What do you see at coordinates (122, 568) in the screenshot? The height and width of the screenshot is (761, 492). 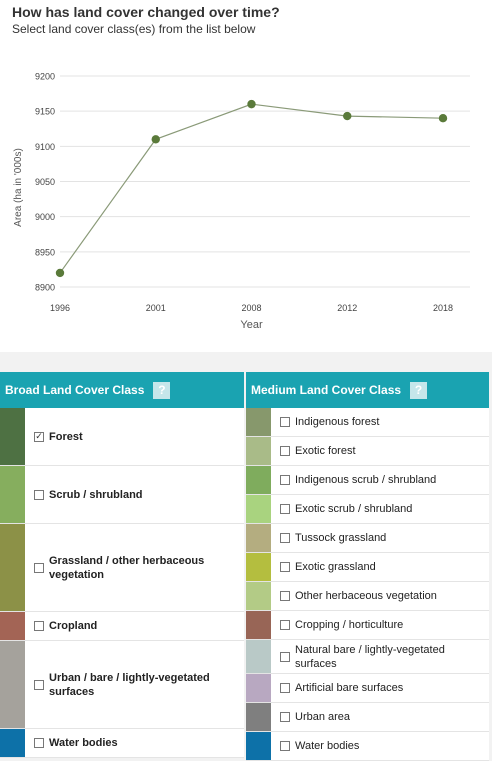 I see `broad-row-grassland-other-herbaceous-vegetation: Grassland / other herbaceous vegetation` at bounding box center [122, 568].